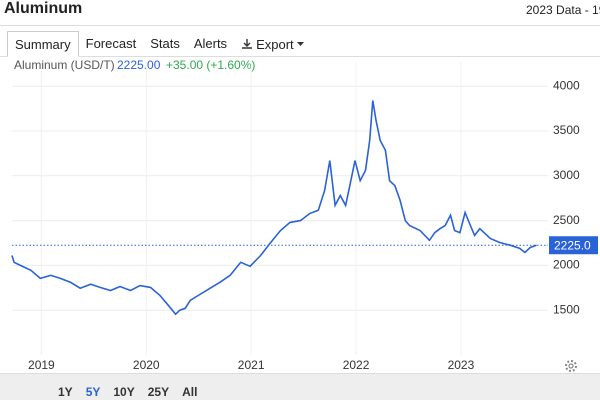  What do you see at coordinates (571, 366) in the screenshot?
I see `settings-icon` at bounding box center [571, 366].